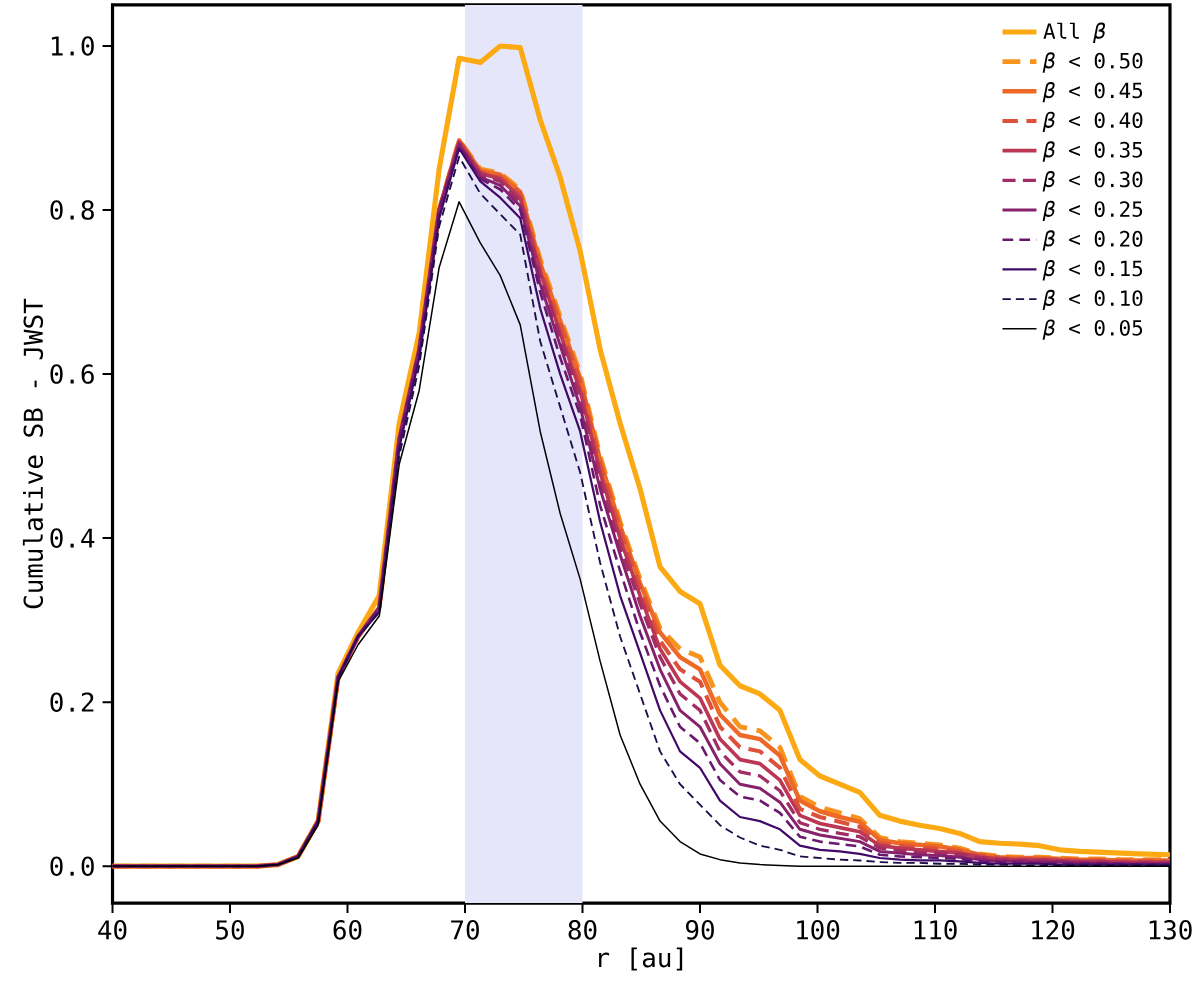 The width and height of the screenshot is (1200, 1001). What do you see at coordinates (1092, 92) in the screenshot?
I see `legend-label: β < 0.45` at bounding box center [1092, 92].